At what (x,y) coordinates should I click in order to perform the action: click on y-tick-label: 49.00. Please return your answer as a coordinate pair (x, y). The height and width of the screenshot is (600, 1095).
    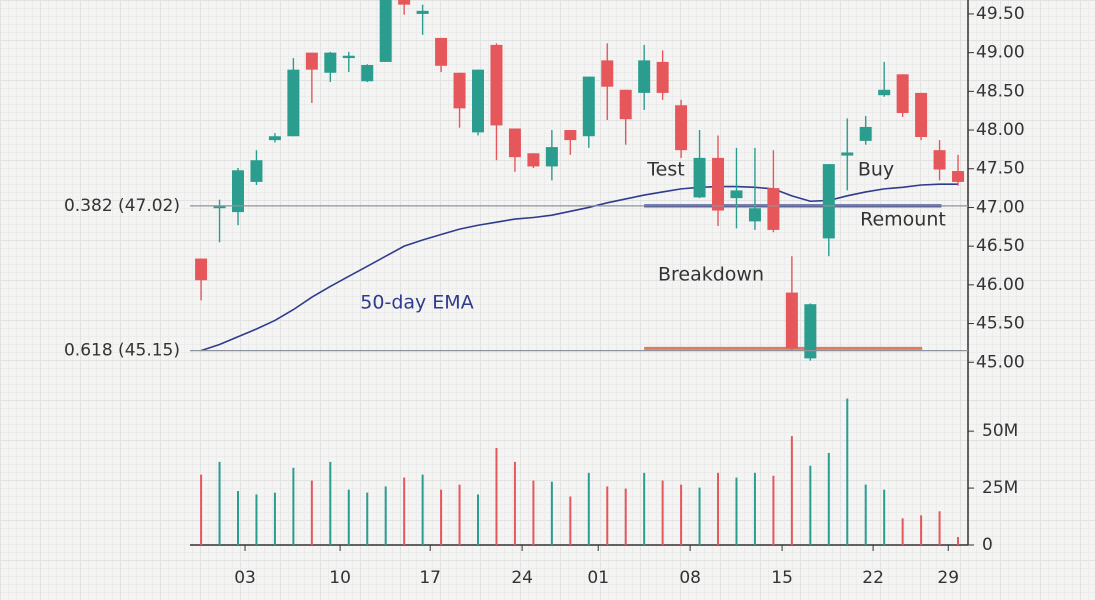
    Looking at the image, I should click on (1000, 53).